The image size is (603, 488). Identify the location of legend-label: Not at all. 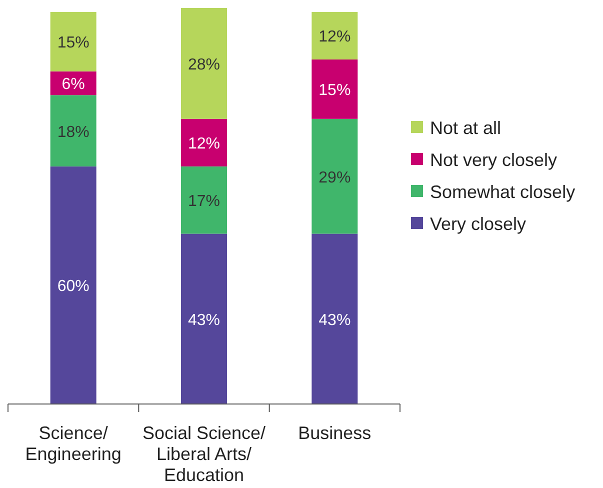
(466, 128).